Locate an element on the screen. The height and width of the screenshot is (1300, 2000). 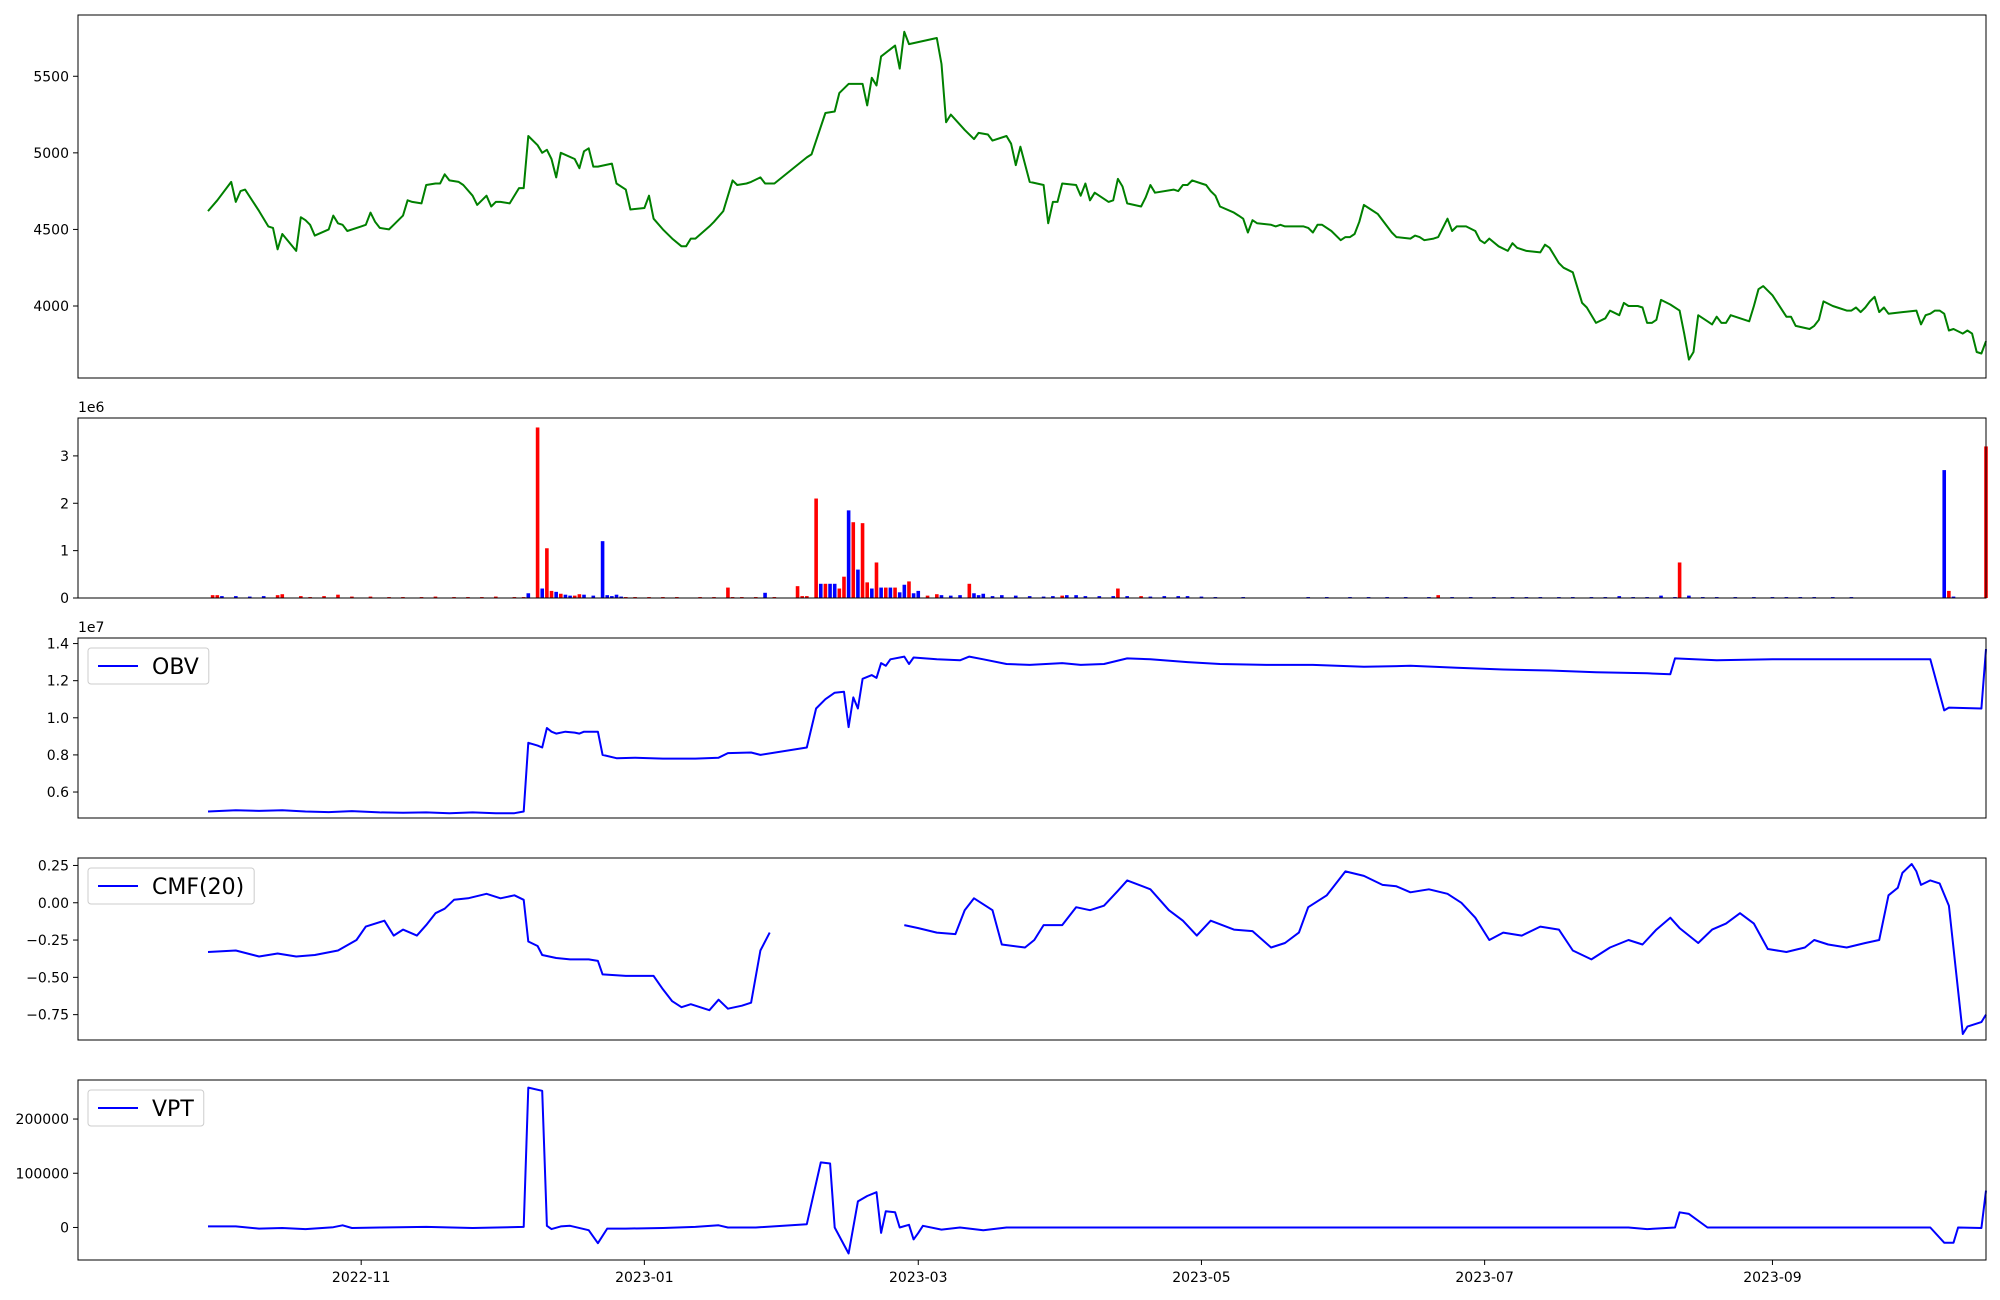
obv-panel-frame is located at coordinates (1032, 728).